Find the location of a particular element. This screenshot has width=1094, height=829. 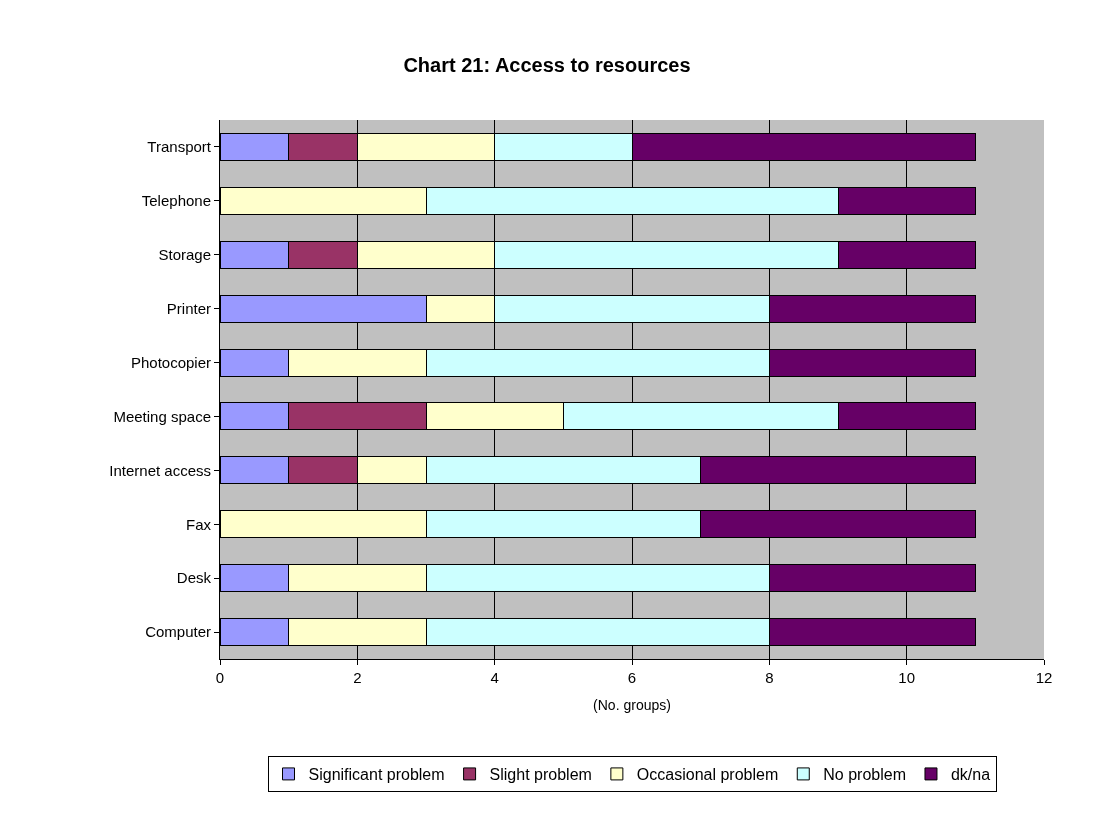

y-tick-label: Fax is located at coordinates (198, 524).